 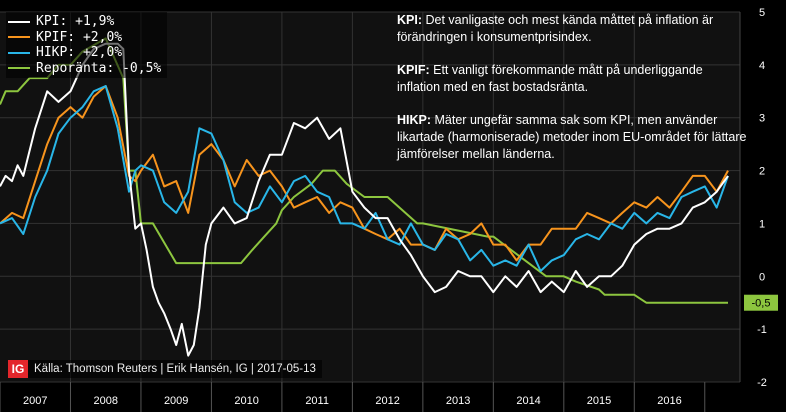 What do you see at coordinates (762, 172) in the screenshot?
I see `y-tick-label: 2` at bounding box center [762, 172].